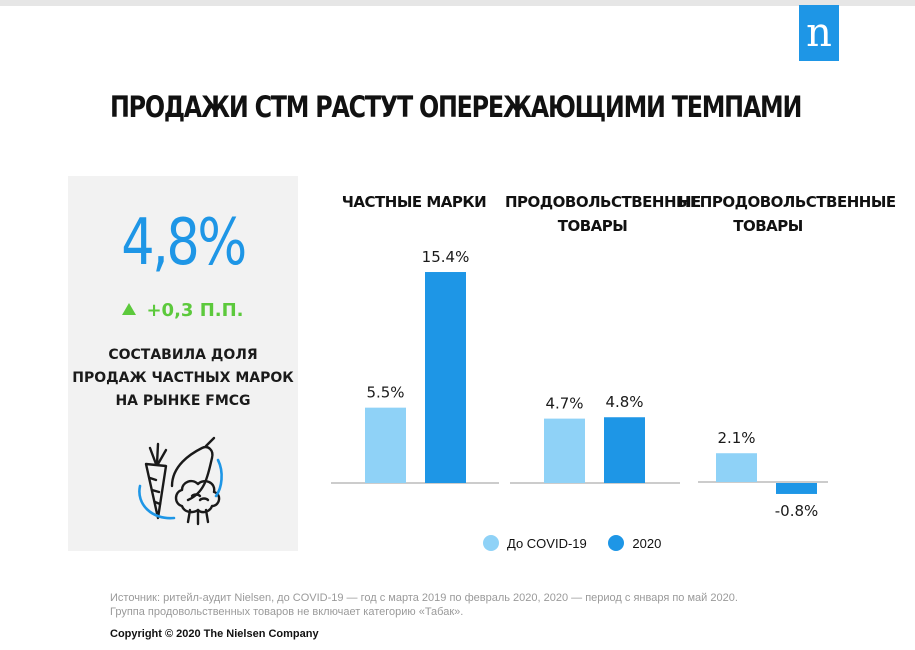 The width and height of the screenshot is (915, 650). Describe the element at coordinates (183, 401) in the screenshot. I see `kpi-description-line: НА РЫНКЕ FMCG` at that location.